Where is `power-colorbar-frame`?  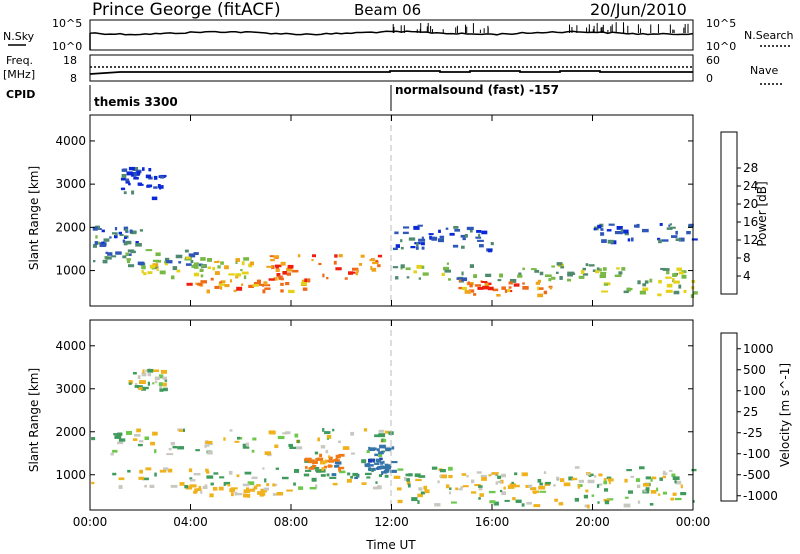 power-colorbar-frame is located at coordinates (729, 213).